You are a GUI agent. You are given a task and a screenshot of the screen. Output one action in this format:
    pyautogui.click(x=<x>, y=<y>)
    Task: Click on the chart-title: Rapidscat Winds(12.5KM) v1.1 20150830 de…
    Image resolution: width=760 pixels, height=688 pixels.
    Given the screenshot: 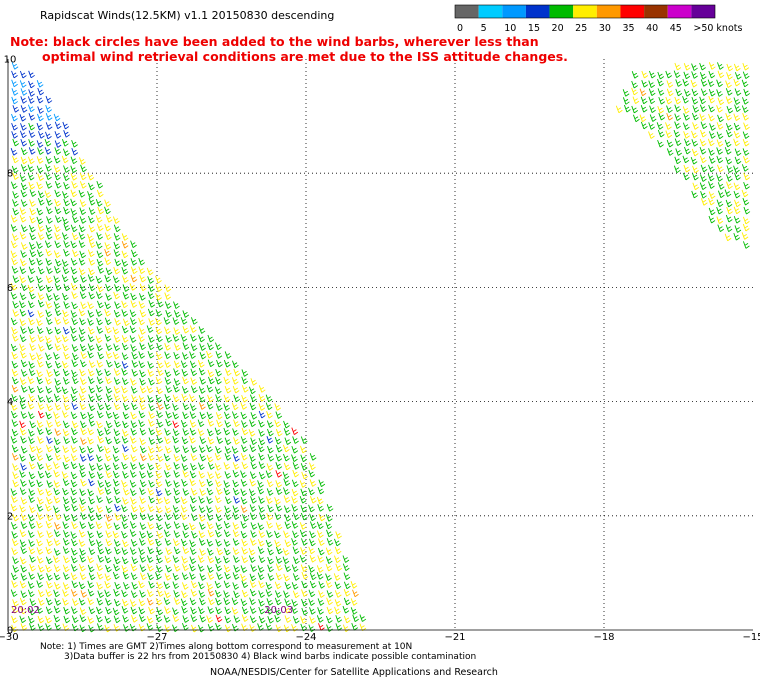 What is the action you would take?
    pyautogui.click(x=187, y=15)
    